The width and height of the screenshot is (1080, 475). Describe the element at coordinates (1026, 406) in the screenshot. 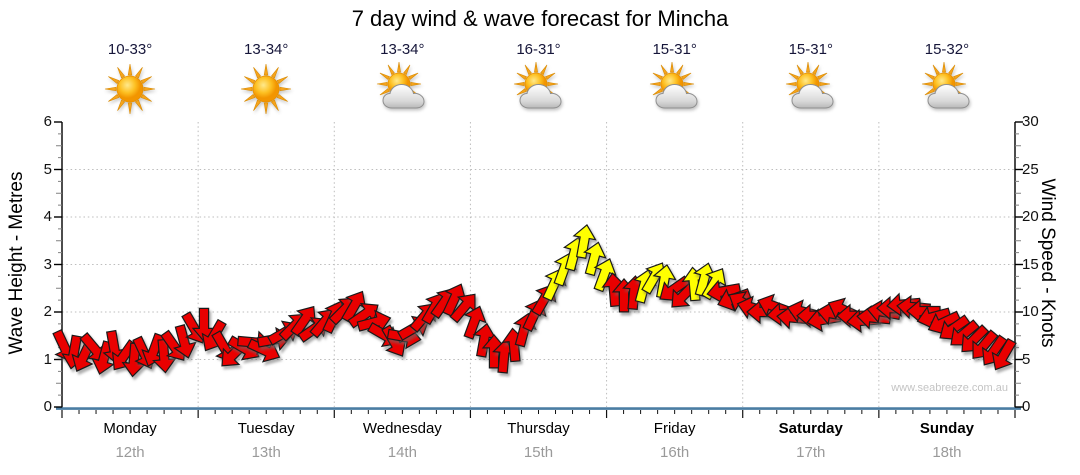

I see `right-tick-label: 0` at that location.